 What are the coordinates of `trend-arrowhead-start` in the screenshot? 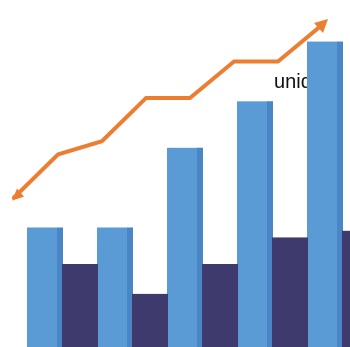 It's located at (18, 194).